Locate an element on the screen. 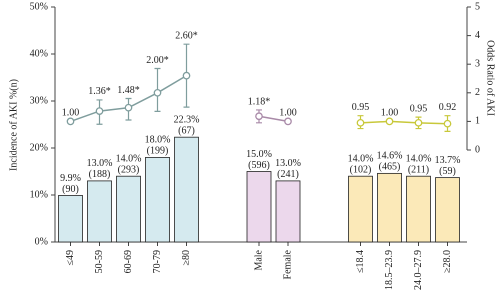  y-tick-label: 30% is located at coordinates (39, 100).